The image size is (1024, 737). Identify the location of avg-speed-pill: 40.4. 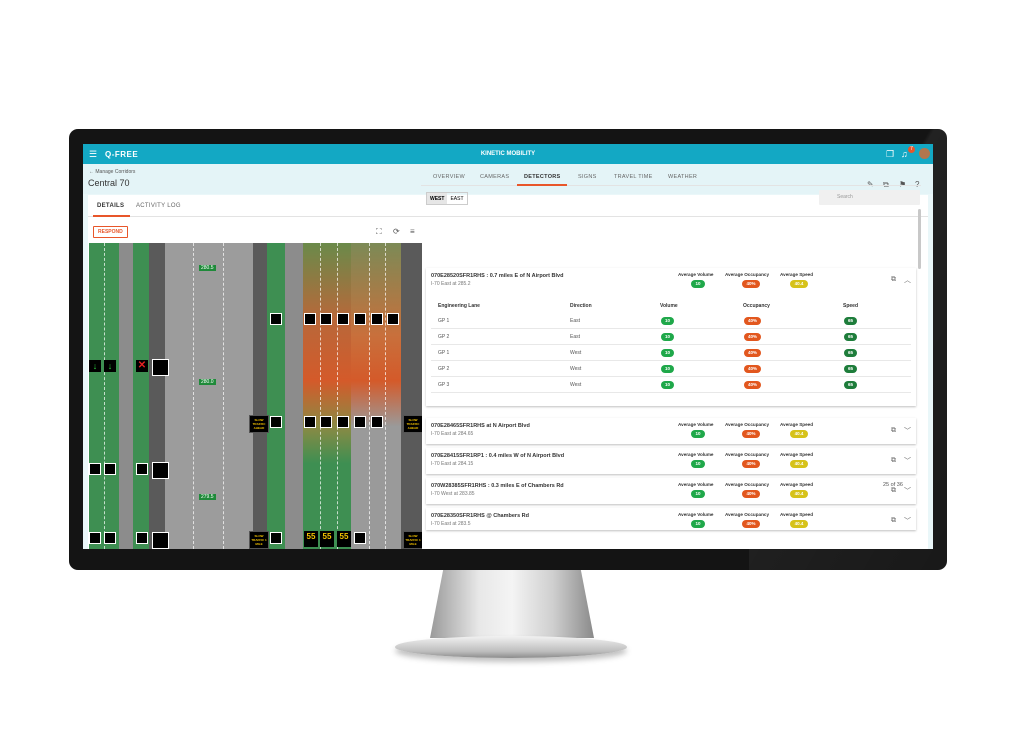
(799, 524).